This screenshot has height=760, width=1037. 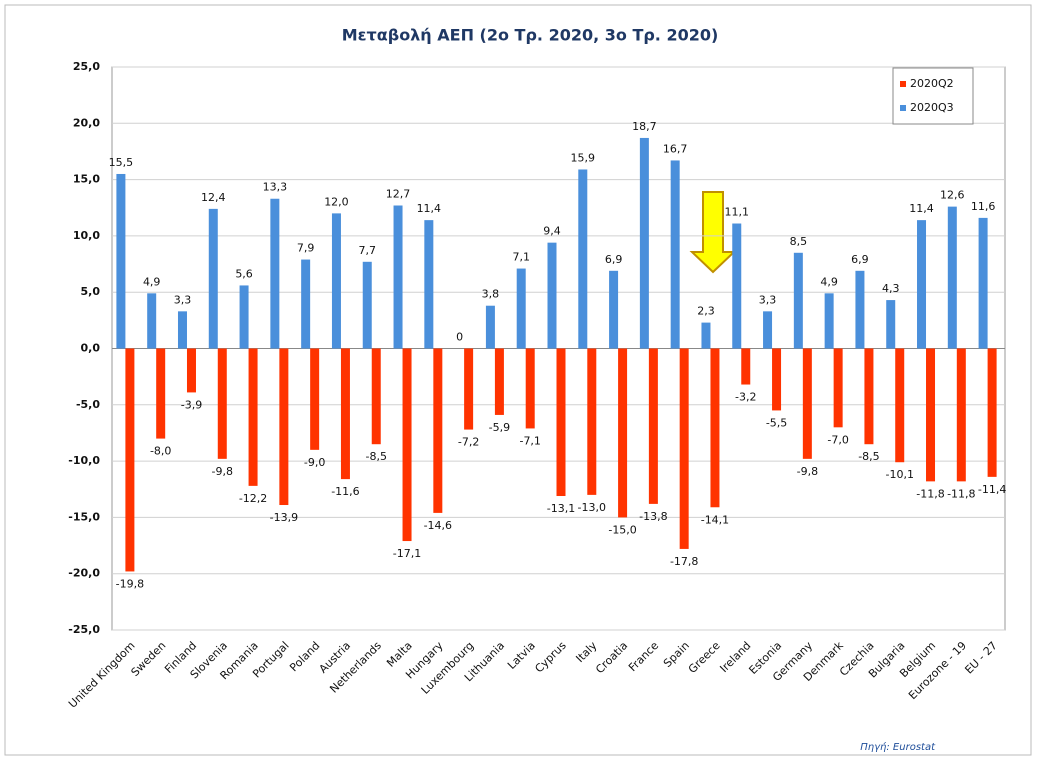 What do you see at coordinates (86, 179) in the screenshot?
I see `y-tick-label: 15,0` at bounding box center [86, 179].